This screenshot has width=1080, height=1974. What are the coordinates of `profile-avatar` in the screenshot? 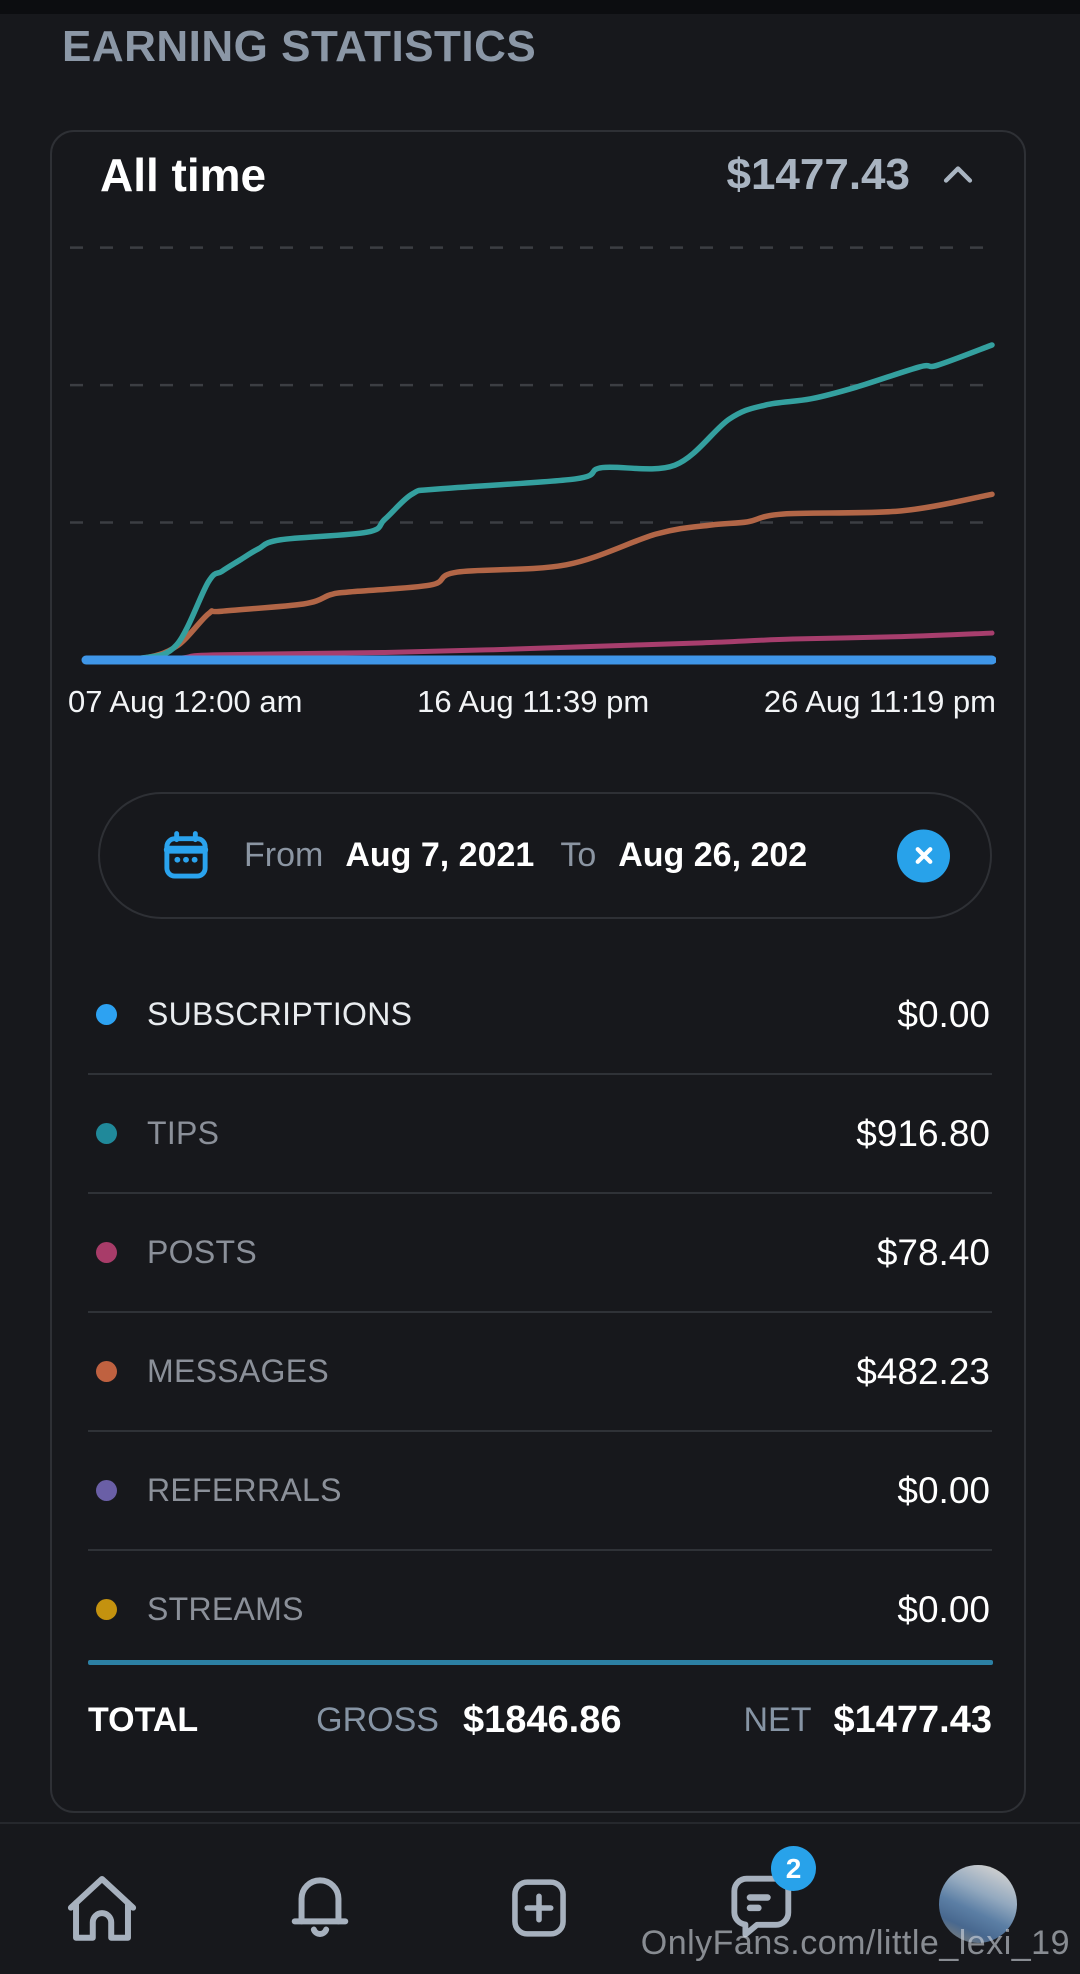 It's located at (978, 1904).